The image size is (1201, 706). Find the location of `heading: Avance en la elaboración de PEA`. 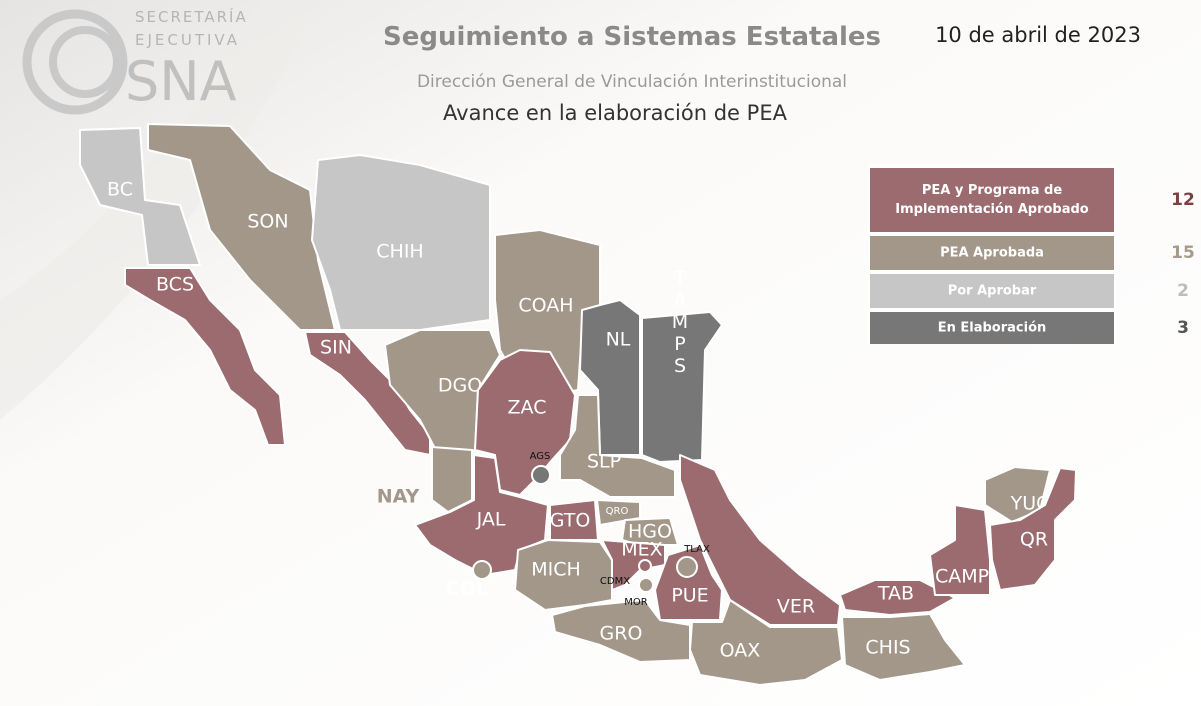

heading: Avance en la elaboración de PEA is located at coordinates (615, 113).